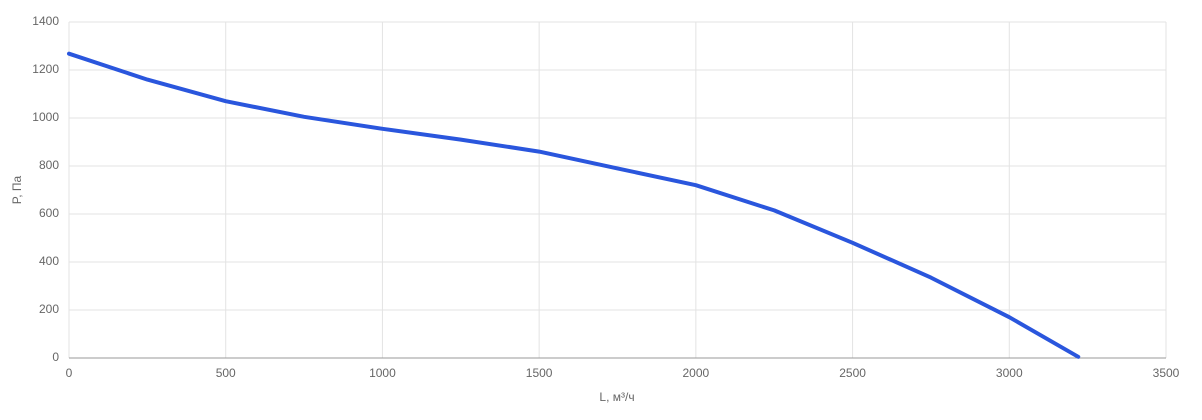  Describe the element at coordinates (55, 357) in the screenshot. I see `y-tick-label: 0` at that location.